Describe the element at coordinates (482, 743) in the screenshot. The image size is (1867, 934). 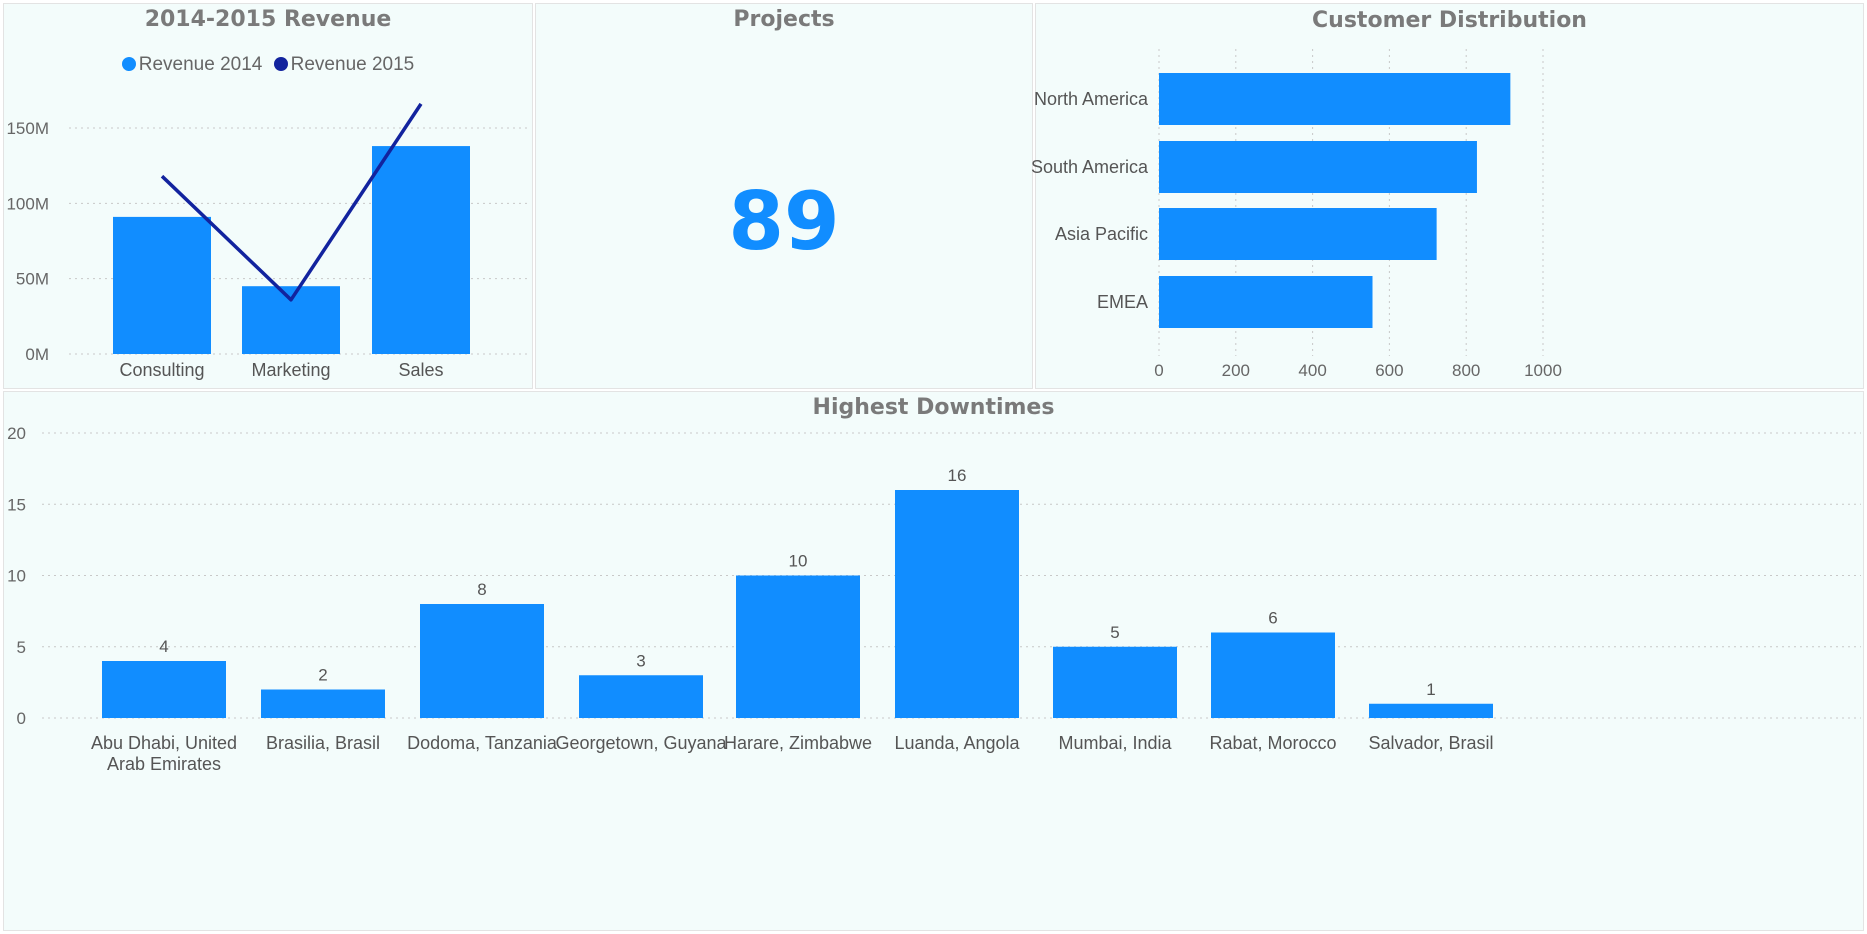
I see `x-category-label: Dodoma, Tanzania` at that location.